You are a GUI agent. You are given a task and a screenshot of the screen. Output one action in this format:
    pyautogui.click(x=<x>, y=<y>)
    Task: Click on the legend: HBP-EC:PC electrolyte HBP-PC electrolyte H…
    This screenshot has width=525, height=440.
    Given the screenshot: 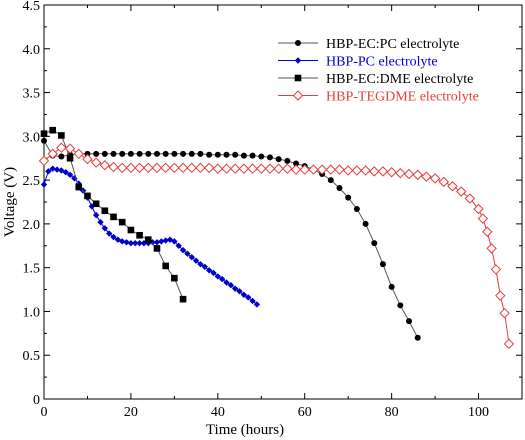 What is the action you would take?
    pyautogui.click(x=378, y=71)
    